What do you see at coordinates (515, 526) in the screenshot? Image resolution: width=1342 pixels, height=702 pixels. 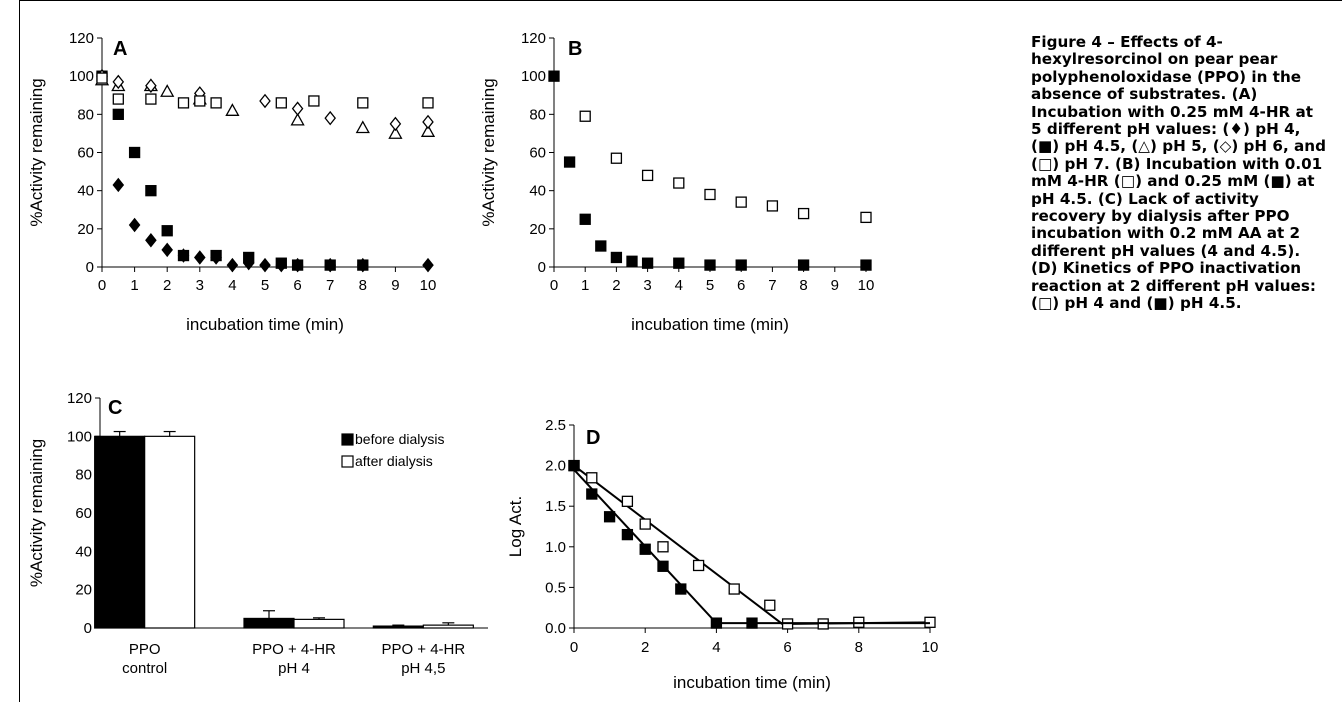 I see `y-axis-title: Log Act.` at bounding box center [515, 526].